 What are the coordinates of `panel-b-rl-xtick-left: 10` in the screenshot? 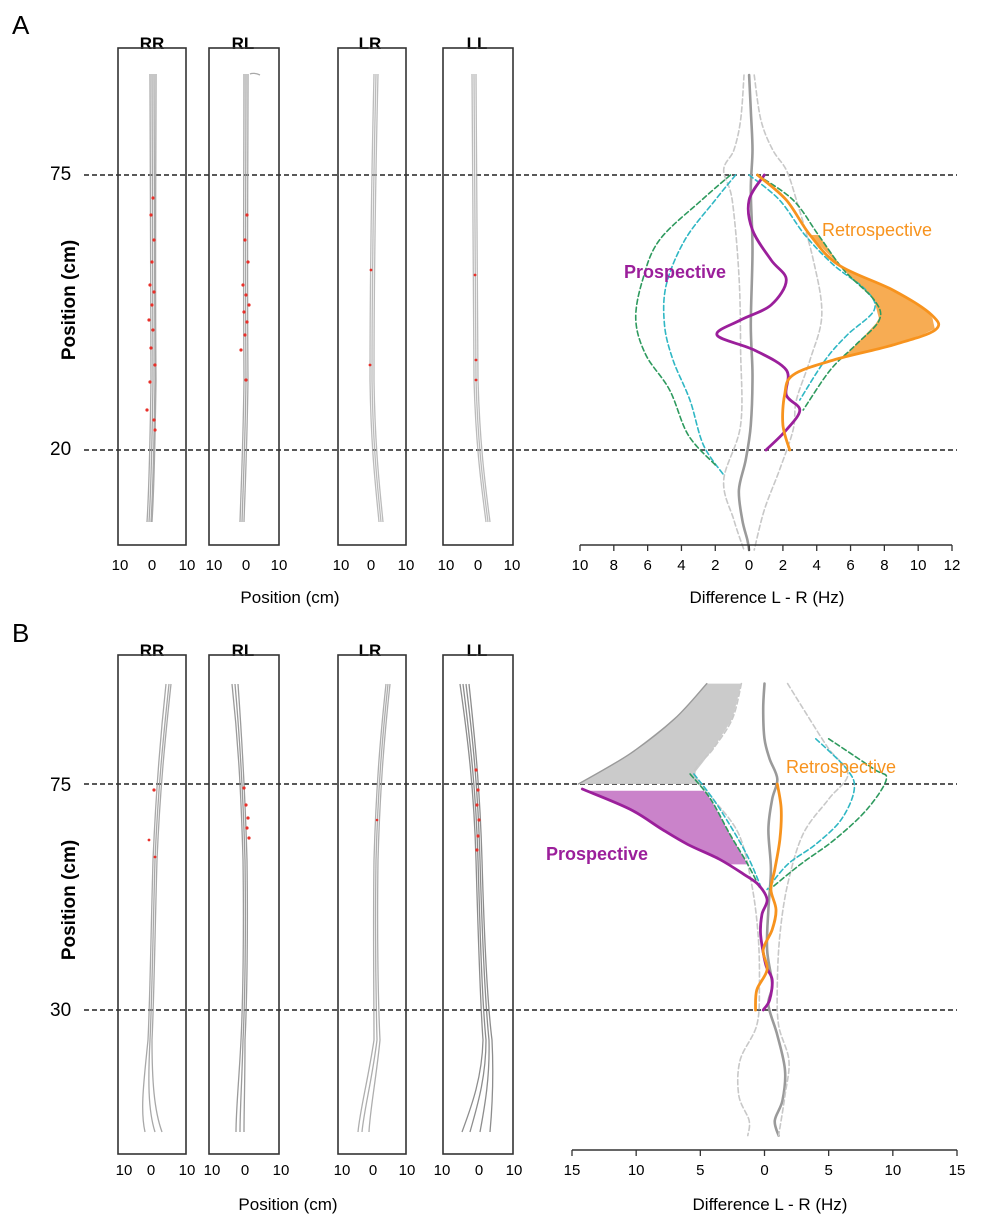 It's located at (212, 1170).